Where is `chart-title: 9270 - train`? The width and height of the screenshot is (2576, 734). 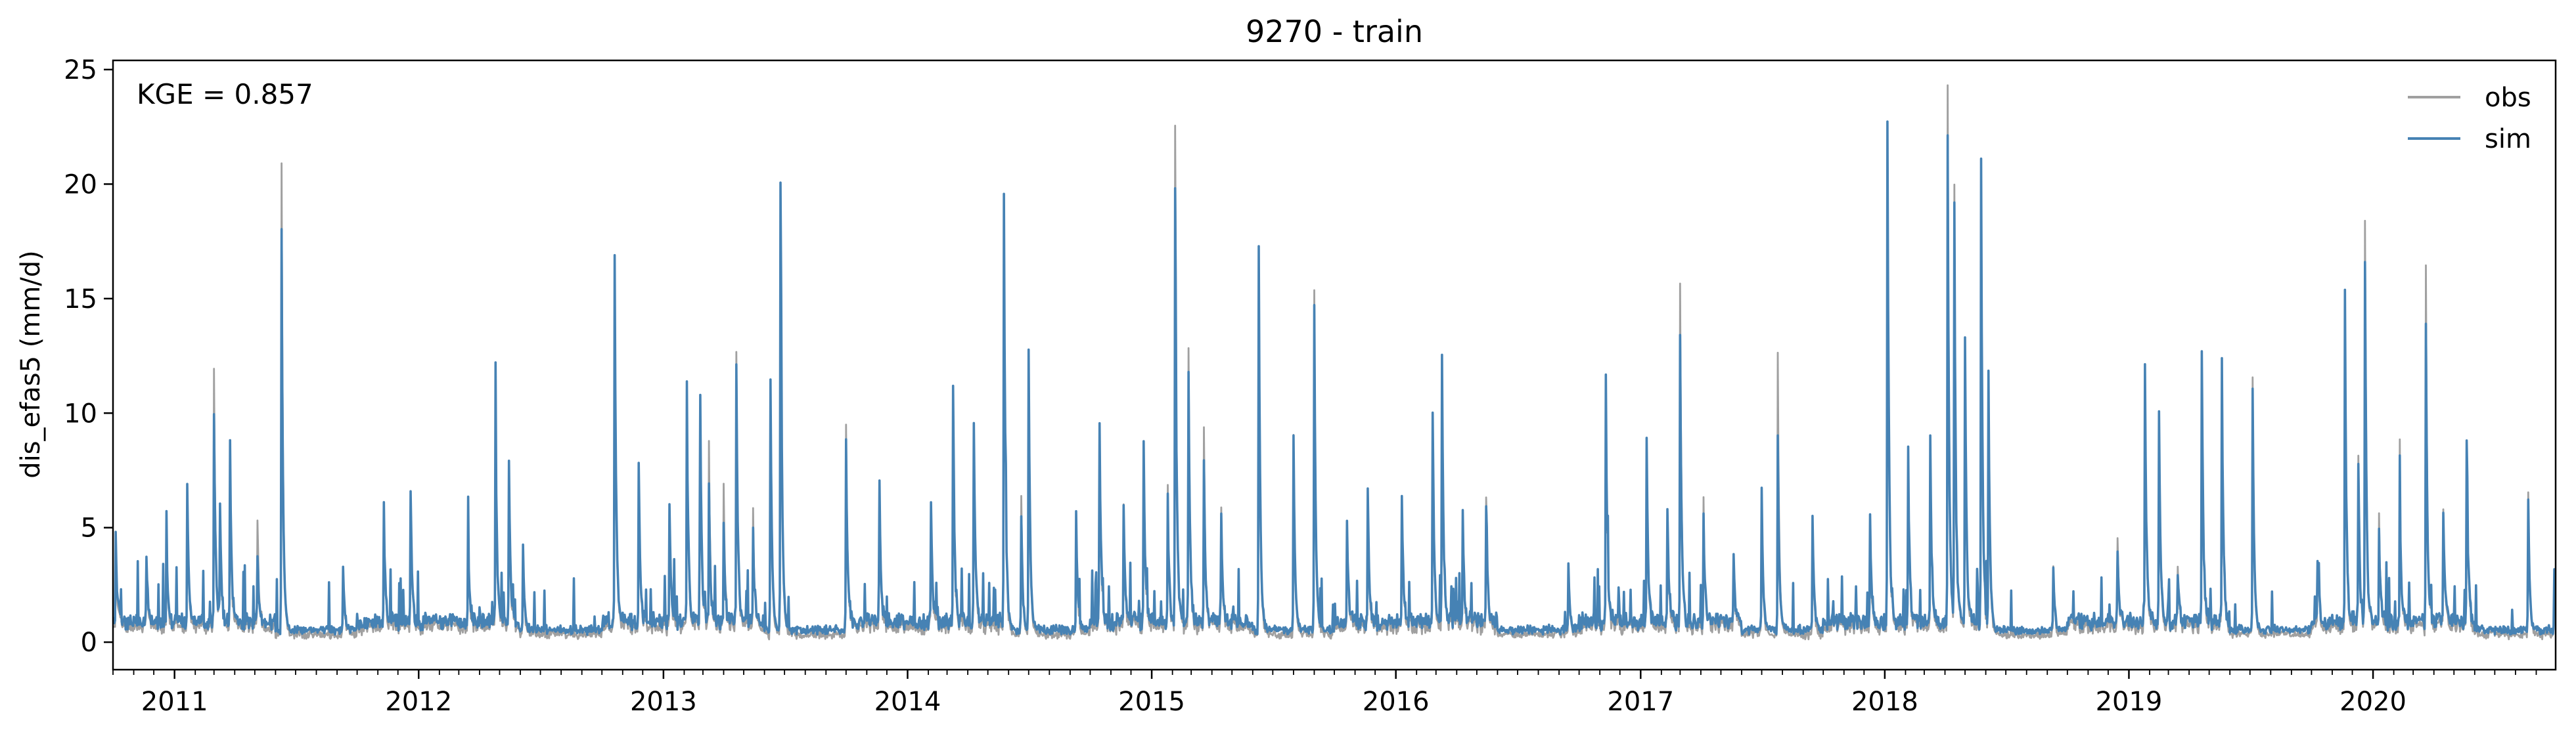 chart-title: 9270 - train is located at coordinates (1334, 31).